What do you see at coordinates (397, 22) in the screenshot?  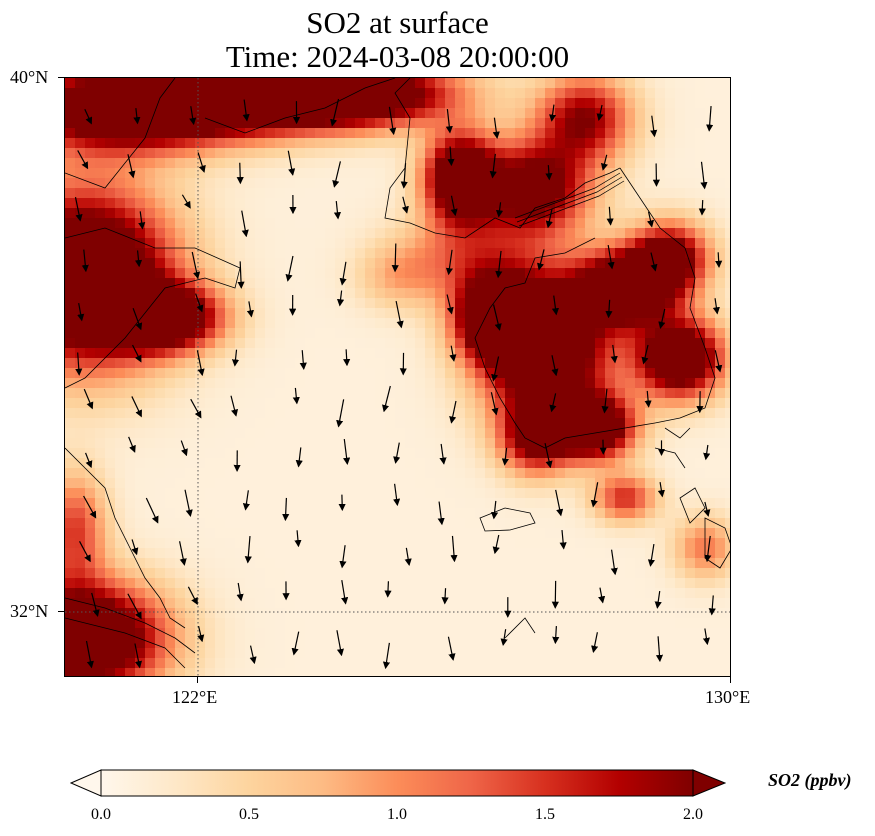 I see `map-title-line1: SO2 at surface` at bounding box center [397, 22].